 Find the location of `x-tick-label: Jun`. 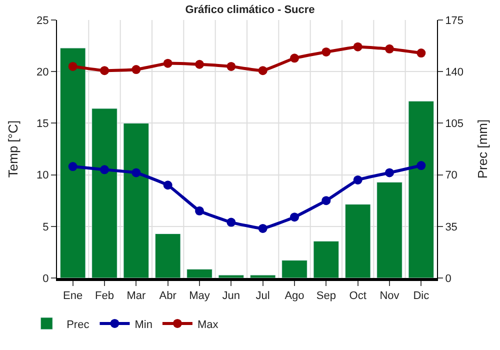

x-tick-label: Jun is located at coordinates (231, 296).